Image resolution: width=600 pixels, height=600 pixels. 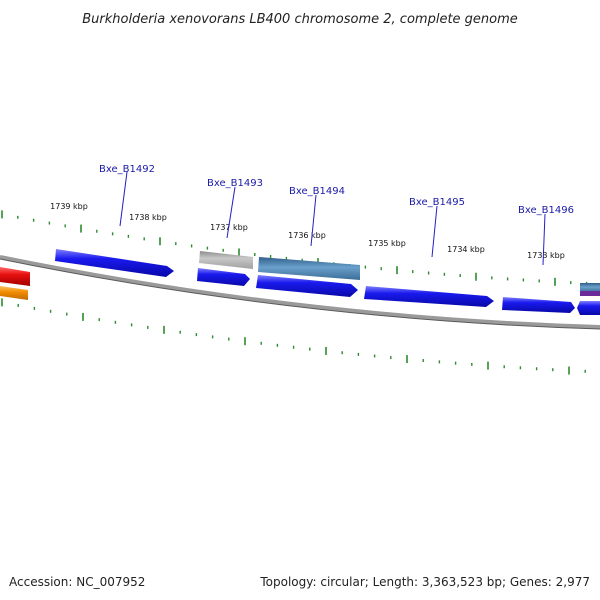 What do you see at coordinates (546, 210) in the screenshot?
I see `gene-label-bxe-b1496: Bxe_B1496` at bounding box center [546, 210].